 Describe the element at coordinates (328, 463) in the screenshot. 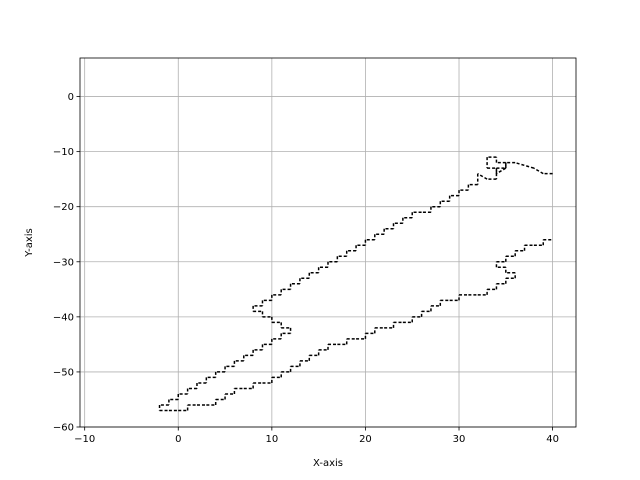

I see `x-axis-label: X-axis` at that location.